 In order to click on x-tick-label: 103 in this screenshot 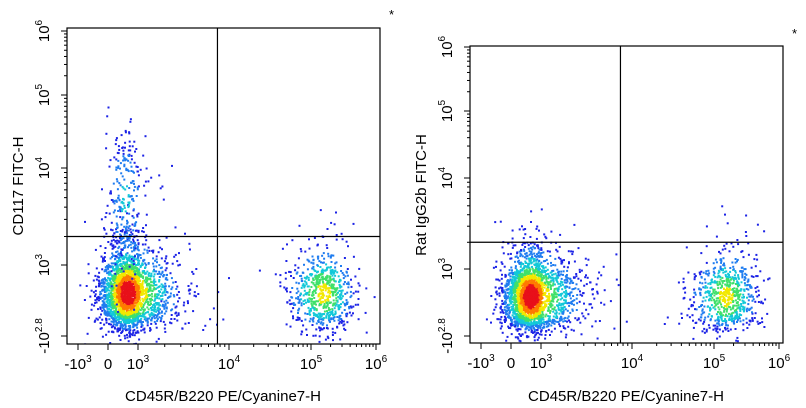, I will do `click(138, 363)`.